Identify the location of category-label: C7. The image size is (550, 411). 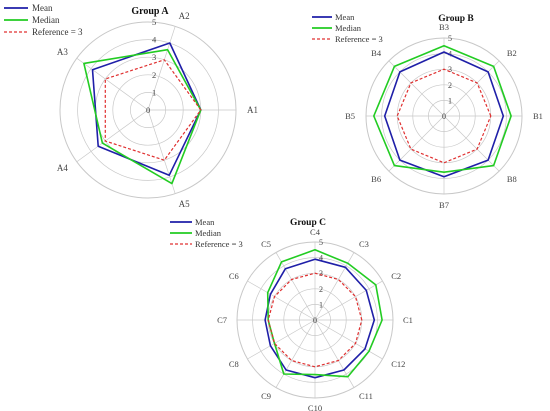
(222, 320).